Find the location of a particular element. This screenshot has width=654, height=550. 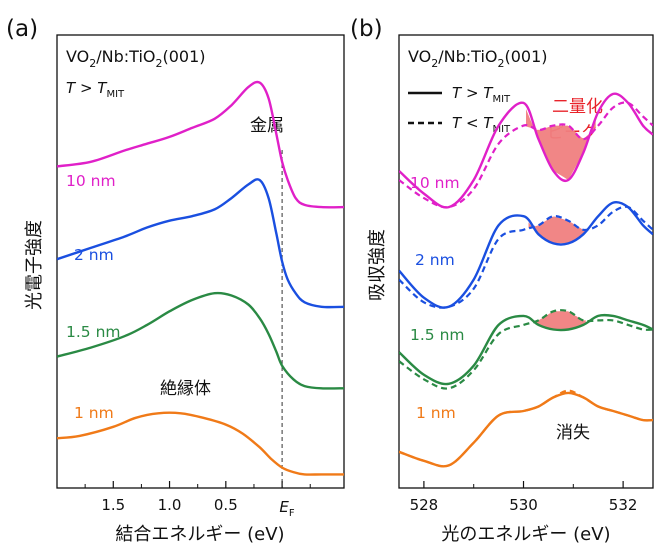

panel-b-series-labels: 10 nm 2 nm 1.5 nm 1 nm is located at coordinates (437, 298).